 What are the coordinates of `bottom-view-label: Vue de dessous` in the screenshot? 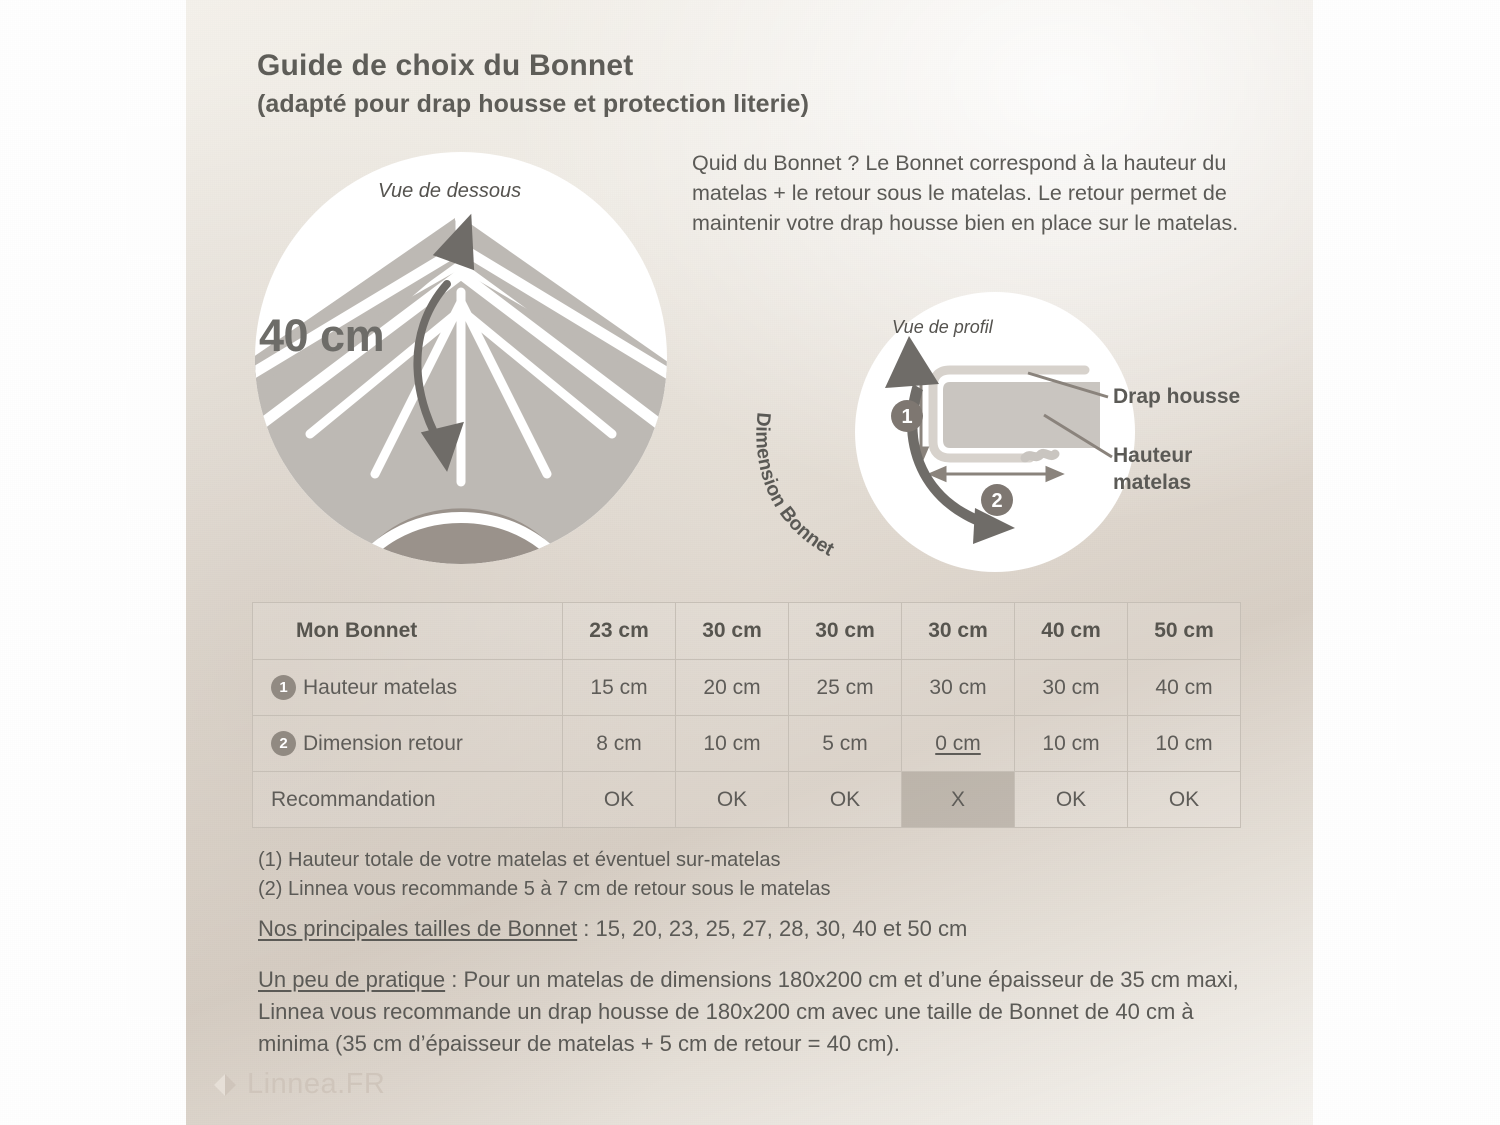 It's located at (450, 191).